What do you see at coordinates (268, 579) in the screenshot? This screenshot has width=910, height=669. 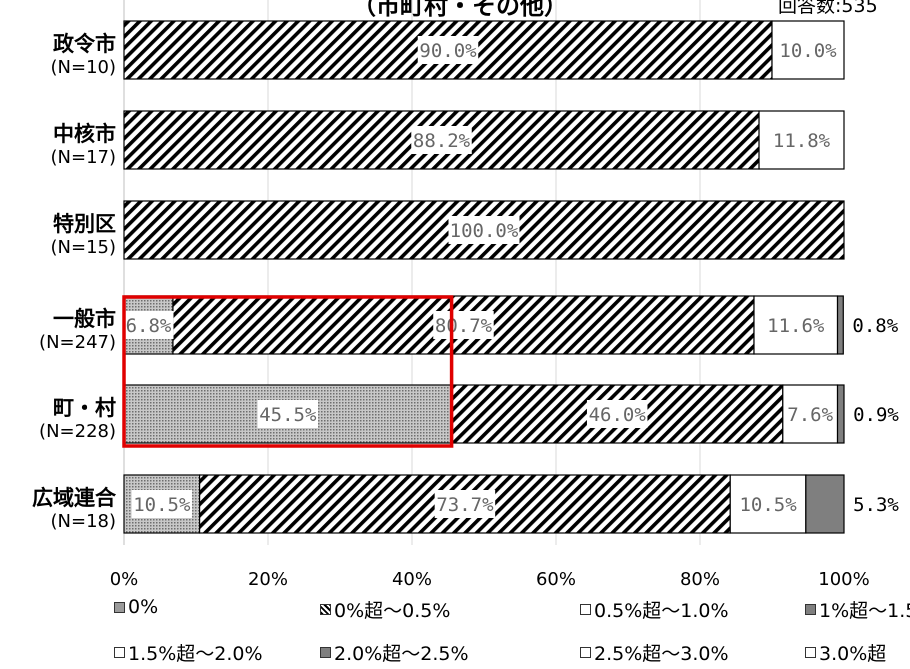 I see `x-tick-1: 20%` at bounding box center [268, 579].